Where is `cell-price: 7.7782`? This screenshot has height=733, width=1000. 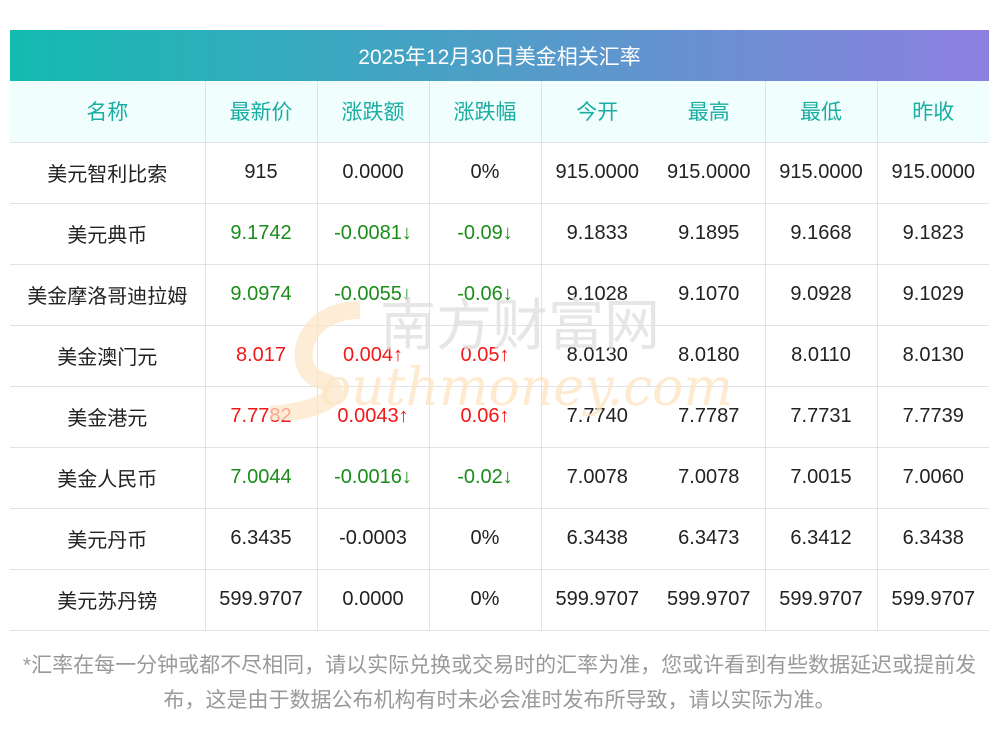
cell-price: 7.7782 is located at coordinates (261, 417).